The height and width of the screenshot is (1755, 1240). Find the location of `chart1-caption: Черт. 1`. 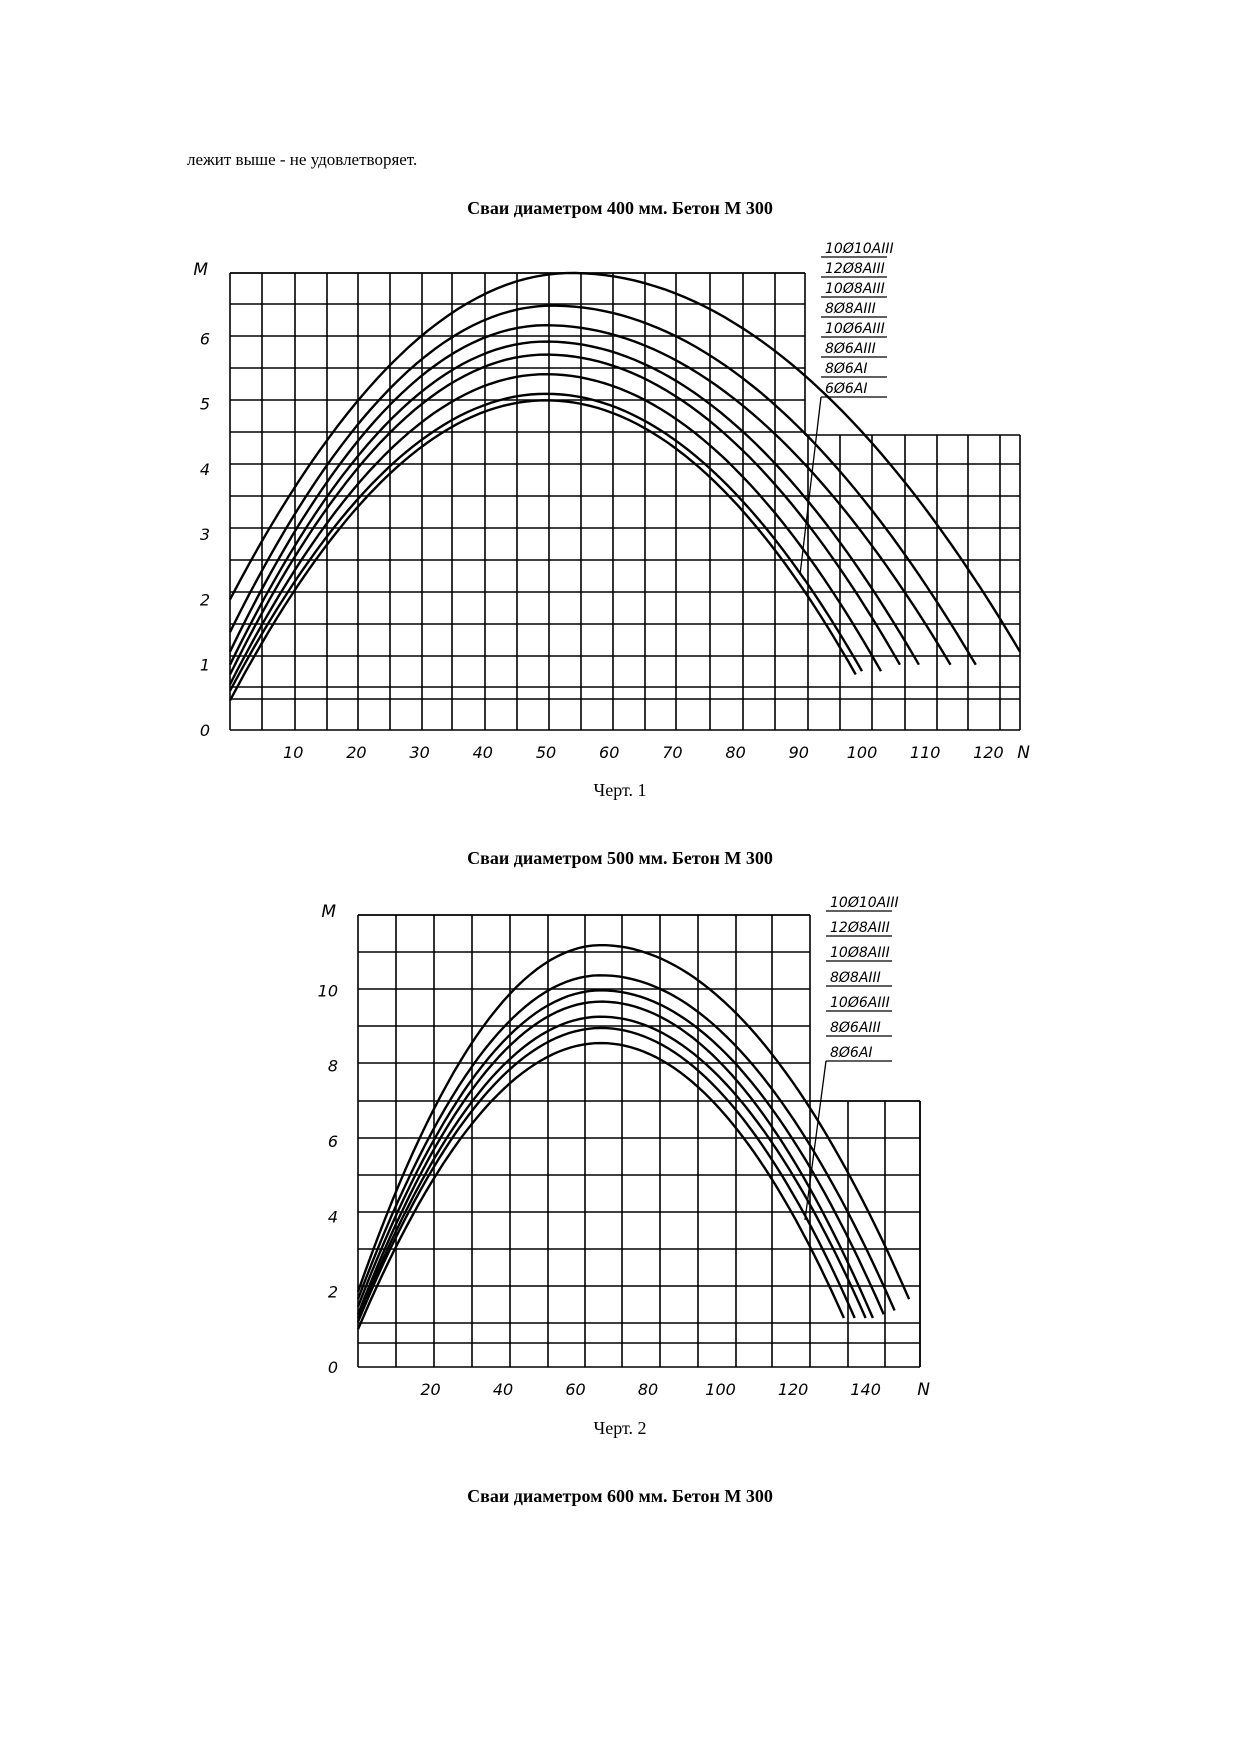

chart1-caption: Черт. 1 is located at coordinates (620, 790).